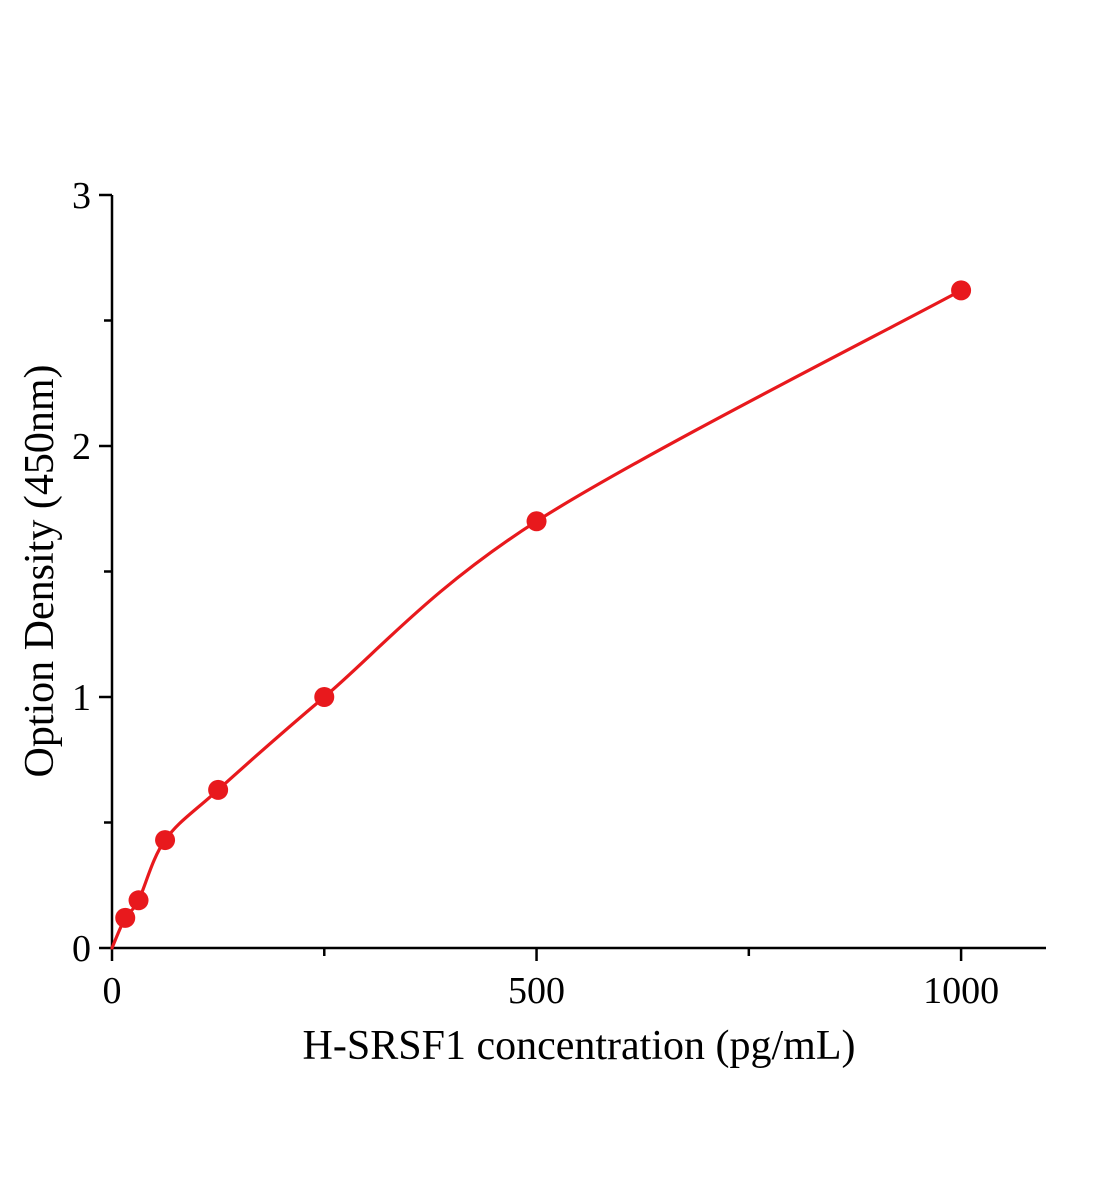 Image resolution: width=1104 pixels, height=1200 pixels. What do you see at coordinates (579, 1046) in the screenshot?
I see `x-axis-title: H-SRSF1 concentration (pg/mL)` at bounding box center [579, 1046].